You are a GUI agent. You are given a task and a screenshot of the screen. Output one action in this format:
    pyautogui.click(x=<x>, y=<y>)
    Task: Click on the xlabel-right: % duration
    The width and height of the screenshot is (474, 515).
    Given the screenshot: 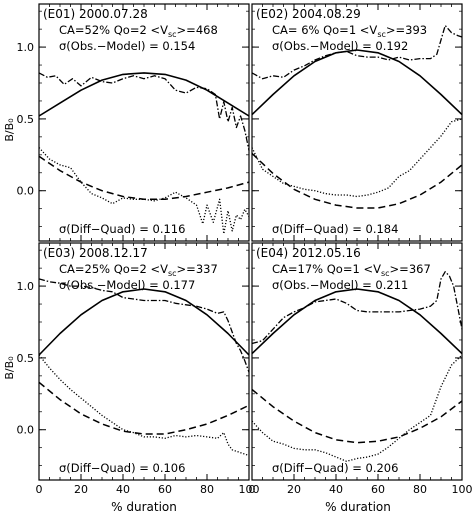 What is the action you would take?
    pyautogui.click(x=358, y=507)
    